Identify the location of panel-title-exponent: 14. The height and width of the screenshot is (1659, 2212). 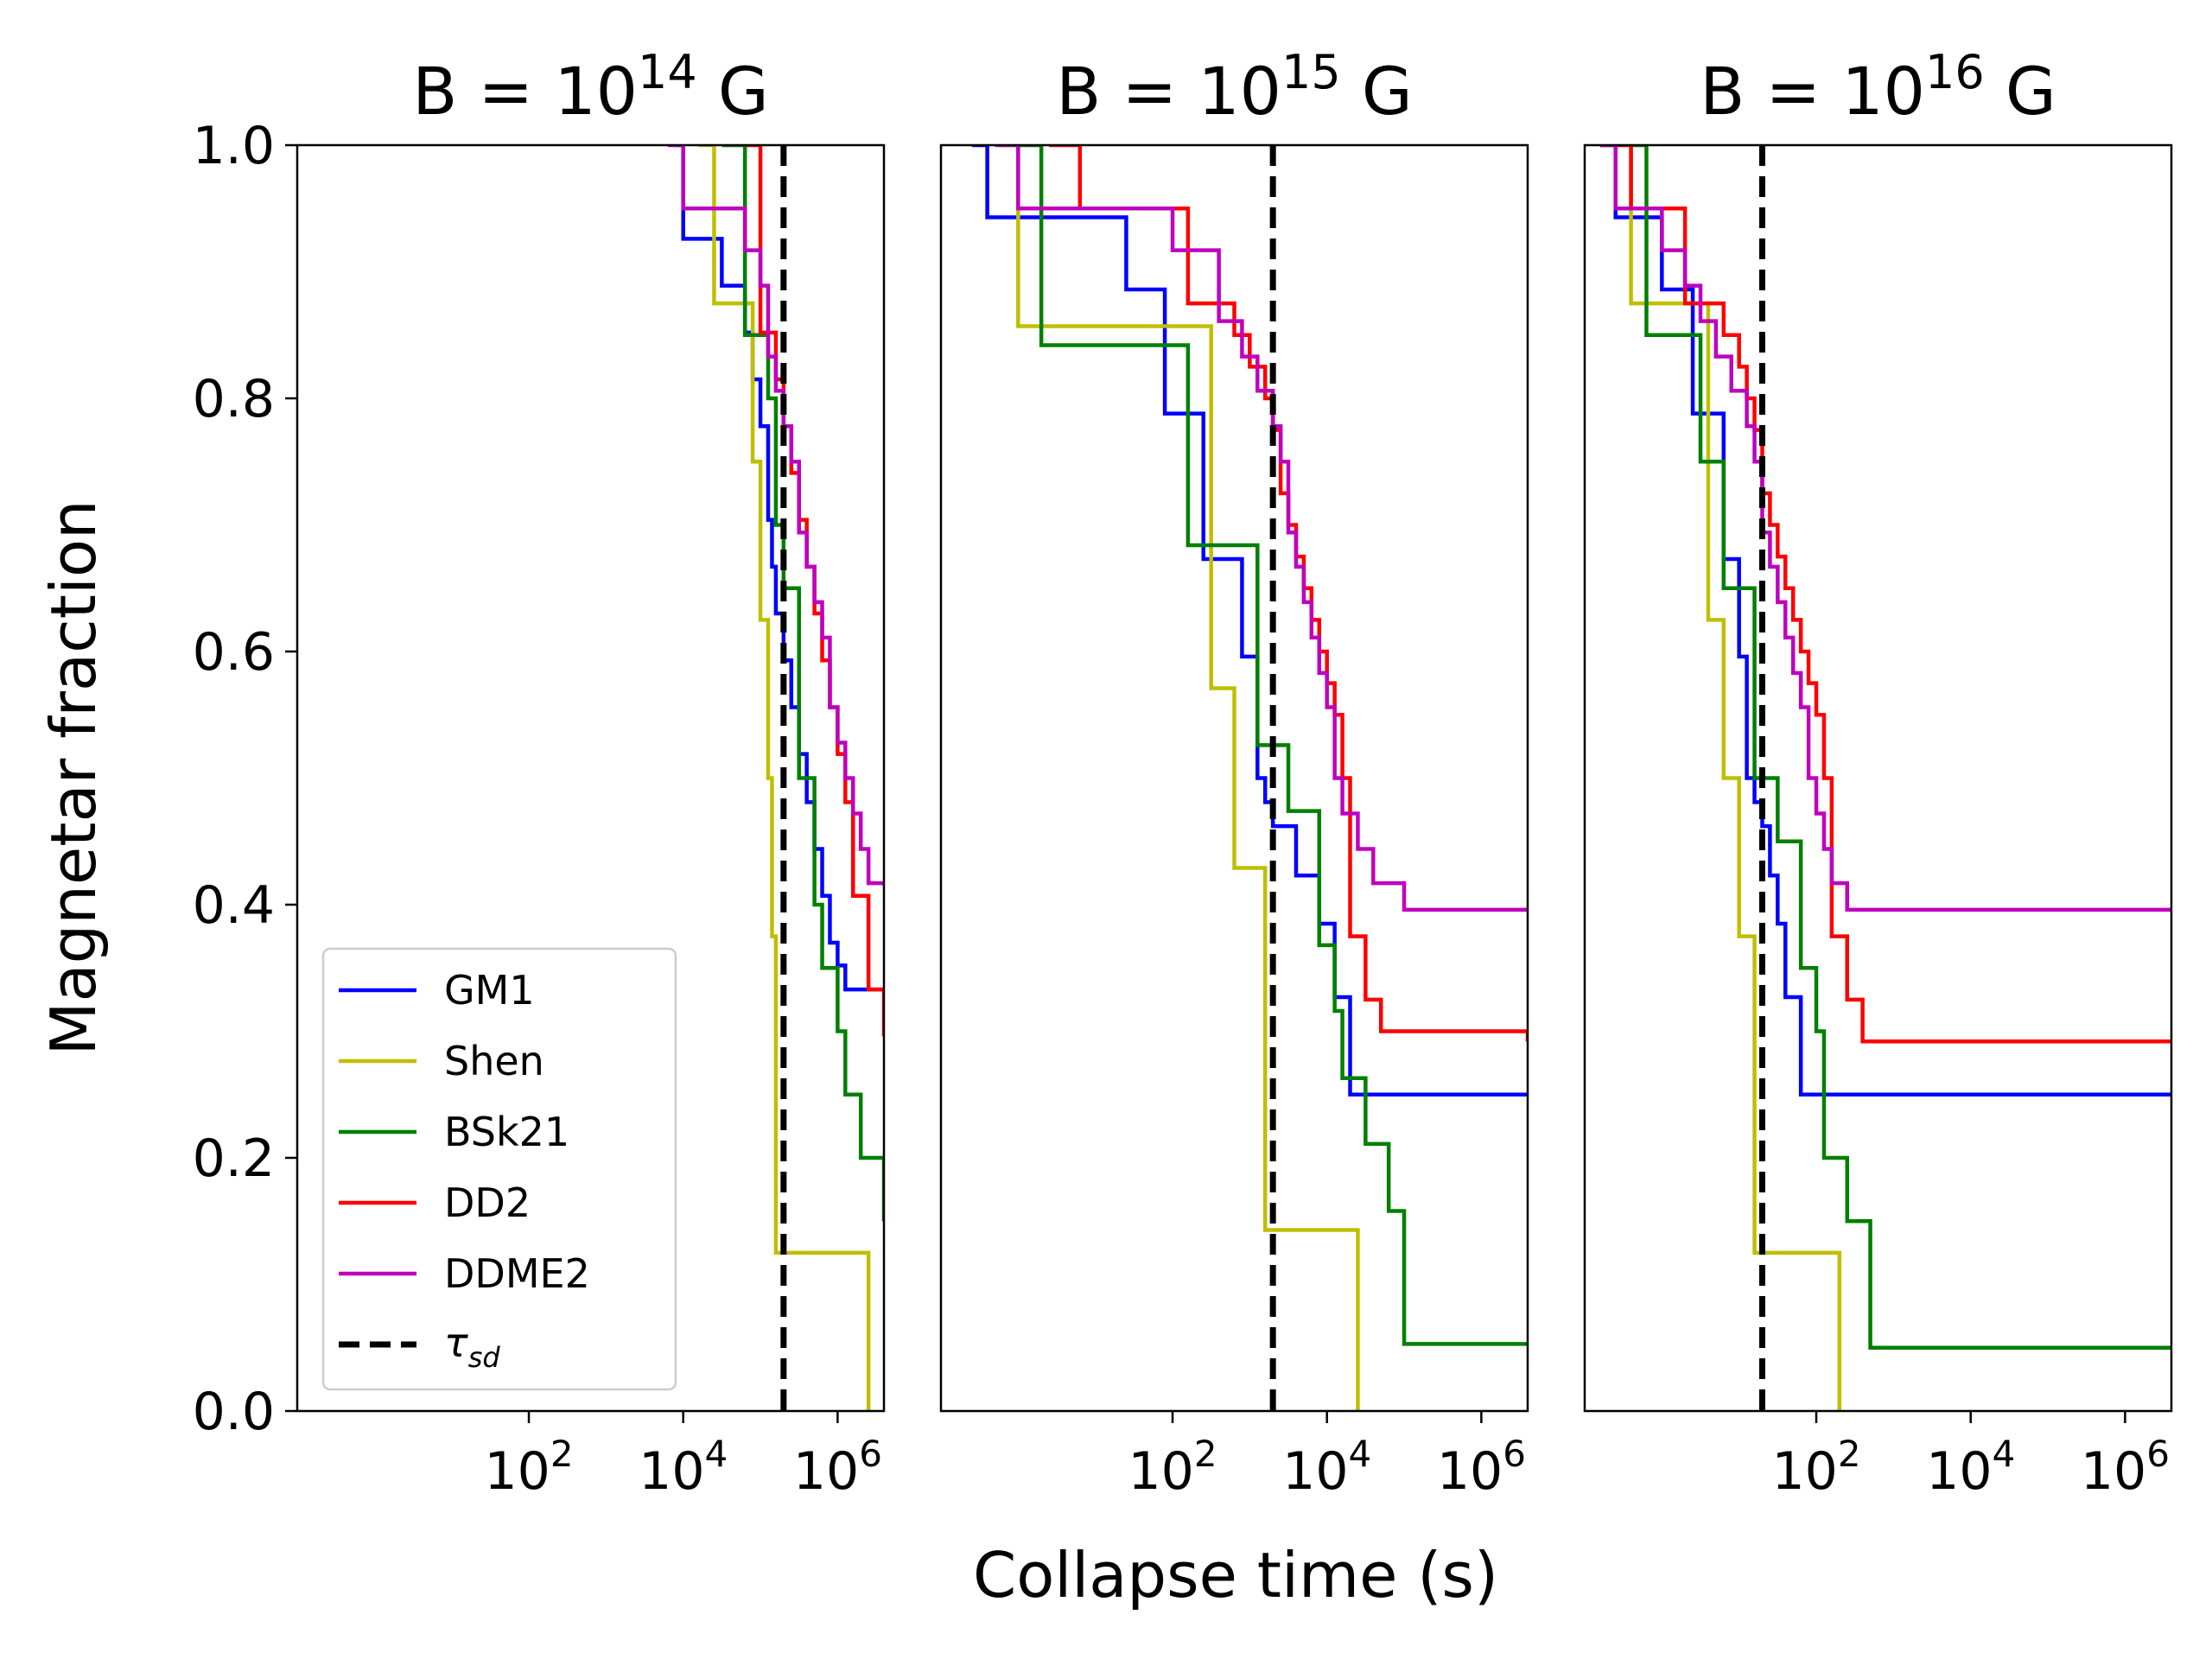
(667, 72).